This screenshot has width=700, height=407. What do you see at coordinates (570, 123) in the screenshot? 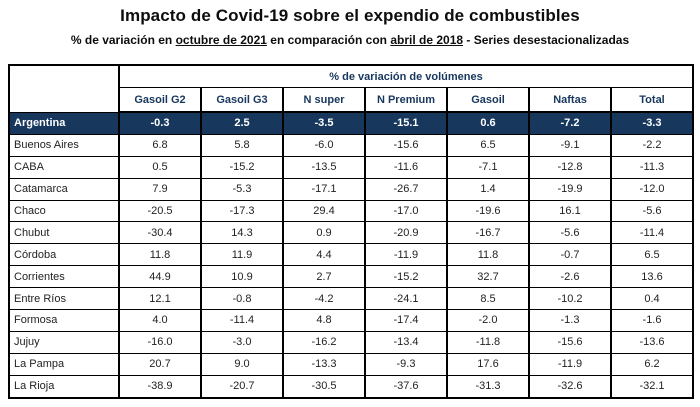
I see `value-cell: -7.2` at bounding box center [570, 123].